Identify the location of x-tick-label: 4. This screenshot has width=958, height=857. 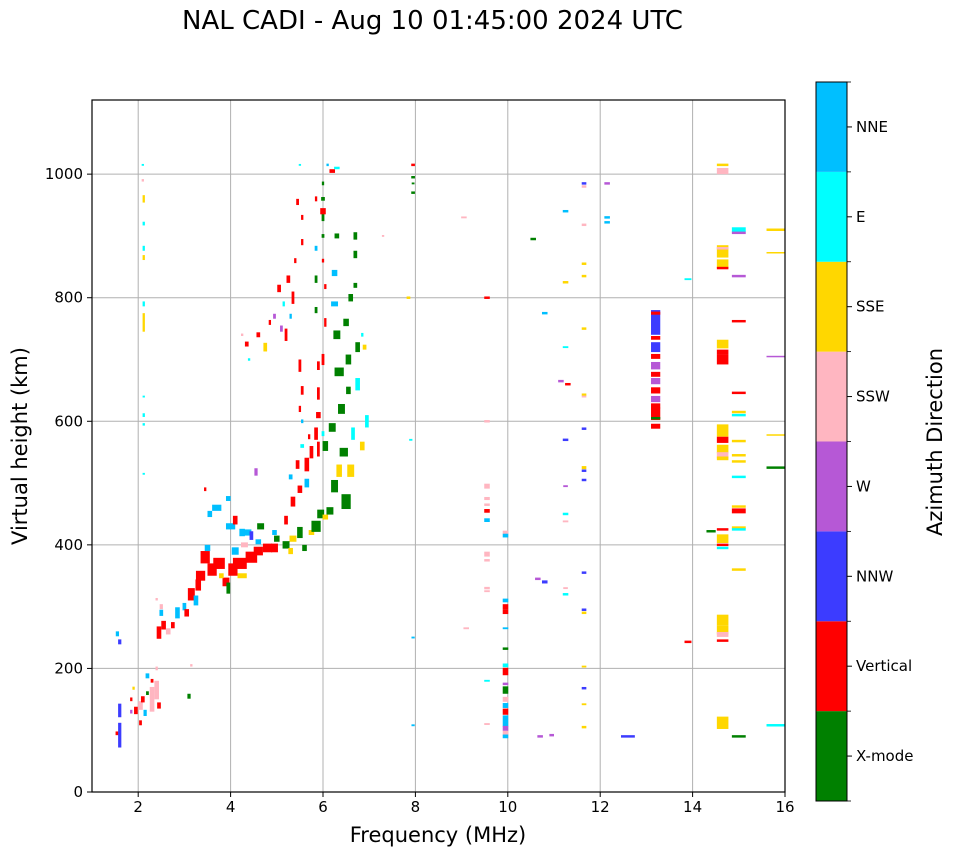
(231, 807).